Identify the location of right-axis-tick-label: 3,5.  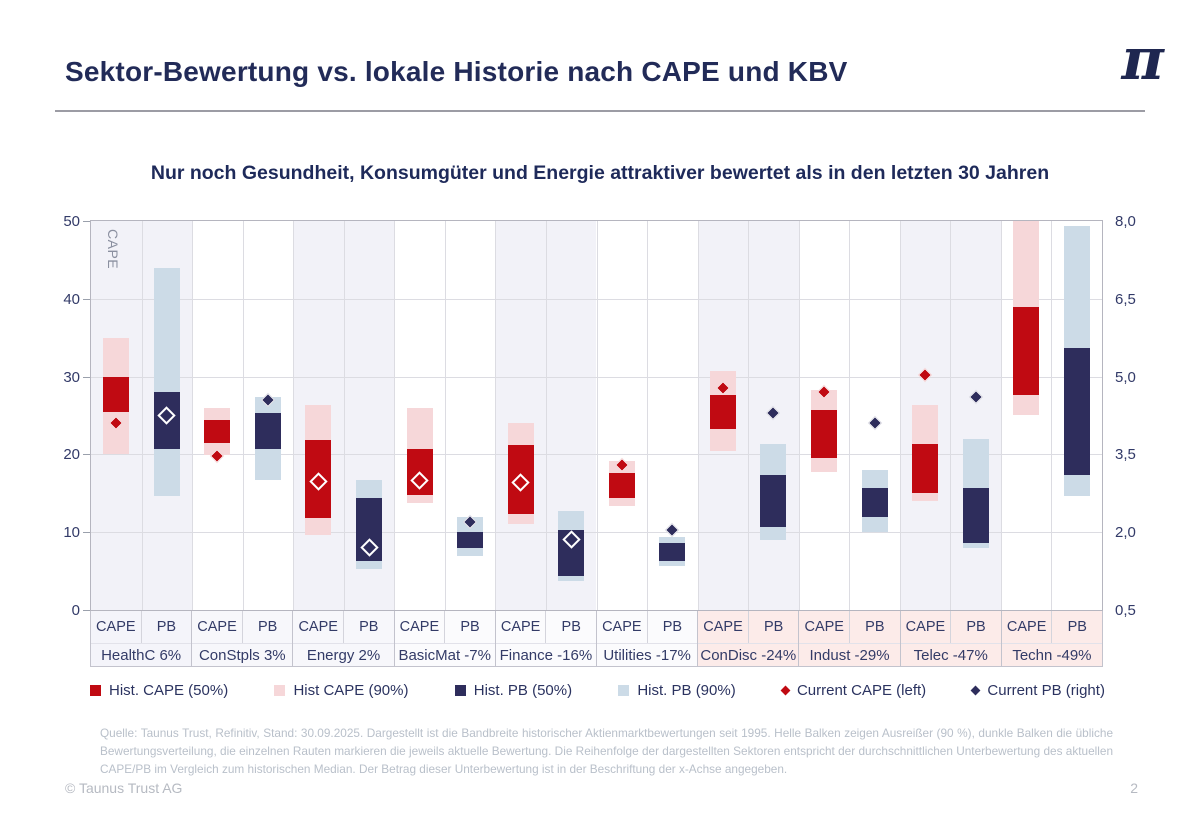
(1125, 455).